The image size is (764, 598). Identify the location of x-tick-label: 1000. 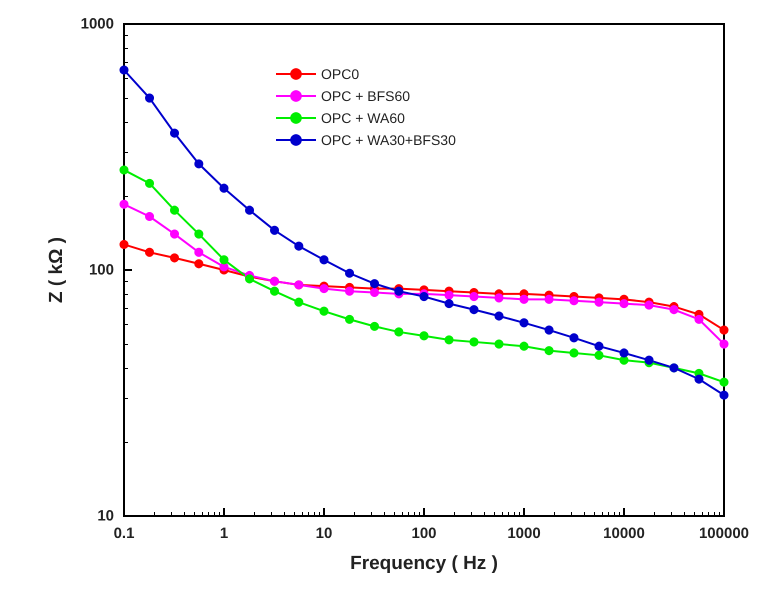
(524, 533).